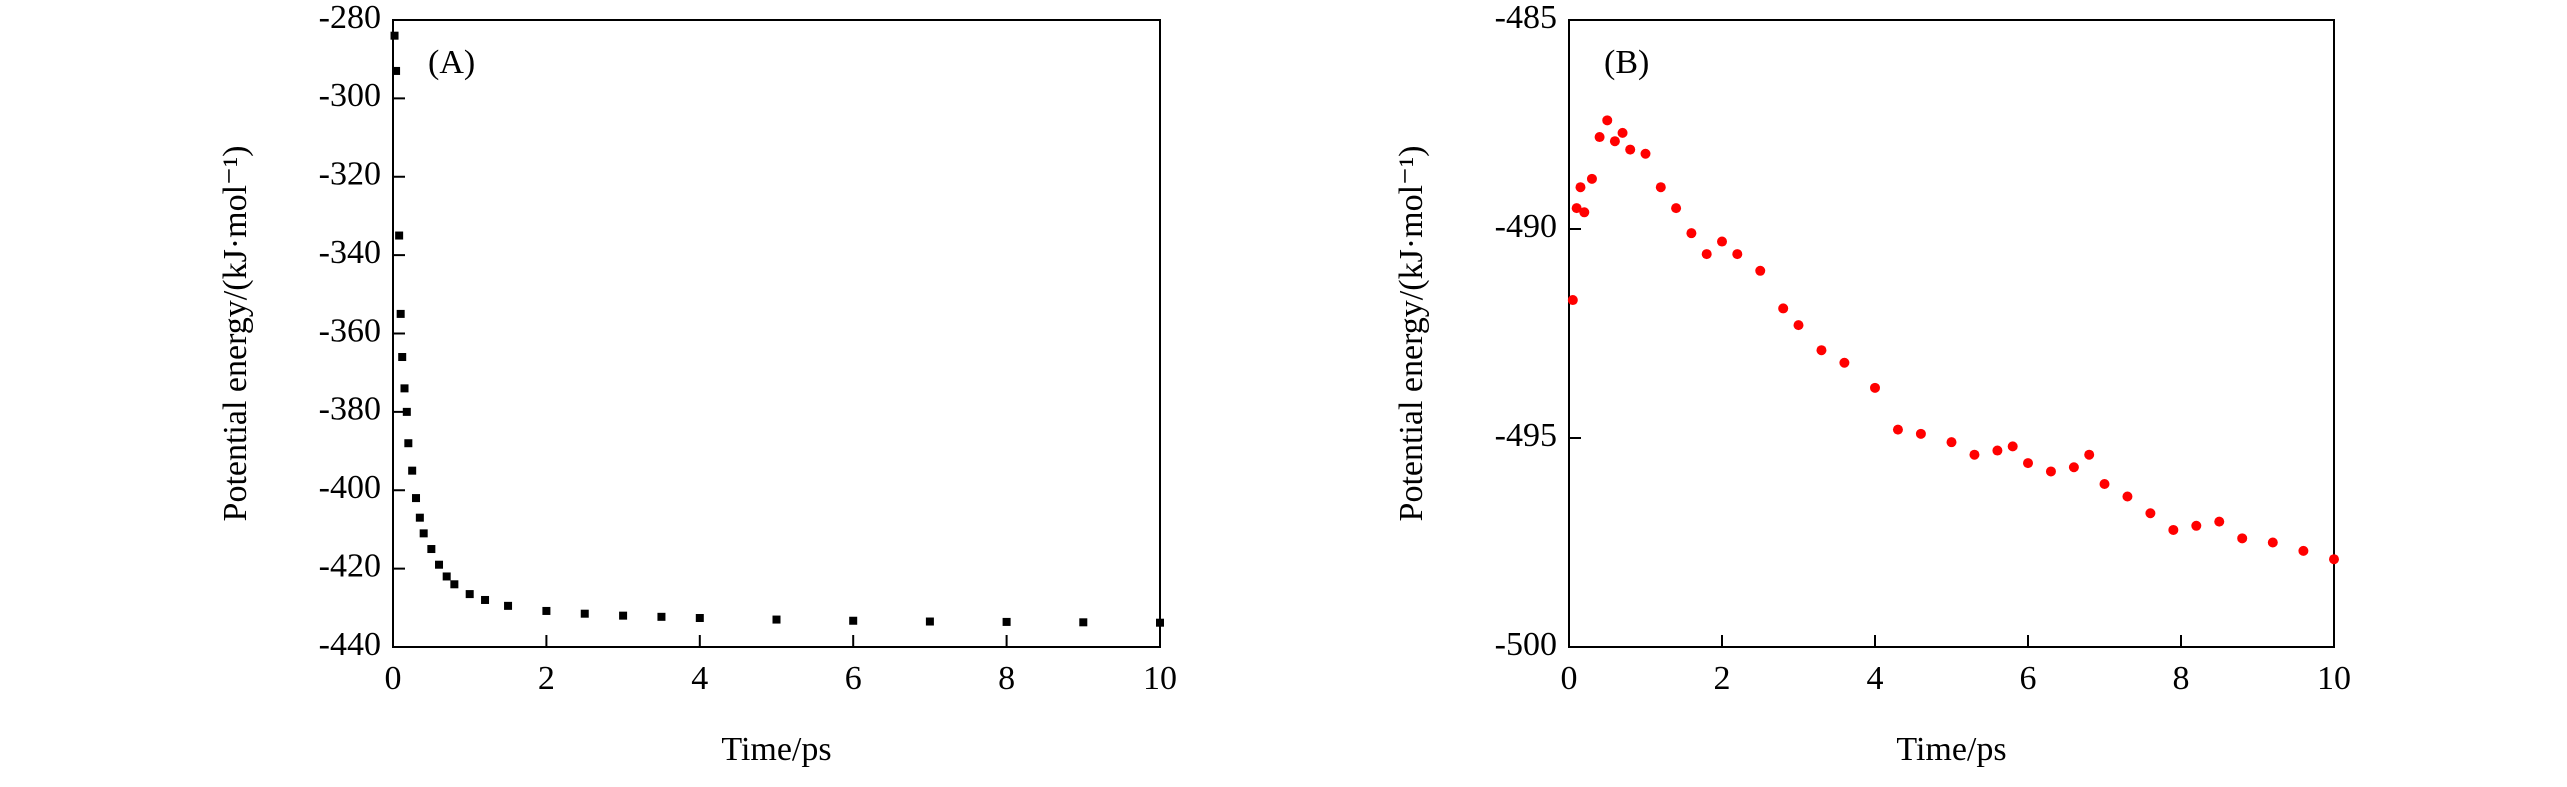 This screenshot has height=787, width=2567. Describe the element at coordinates (451, 62) in the screenshot. I see `panel-label: (A)` at that location.